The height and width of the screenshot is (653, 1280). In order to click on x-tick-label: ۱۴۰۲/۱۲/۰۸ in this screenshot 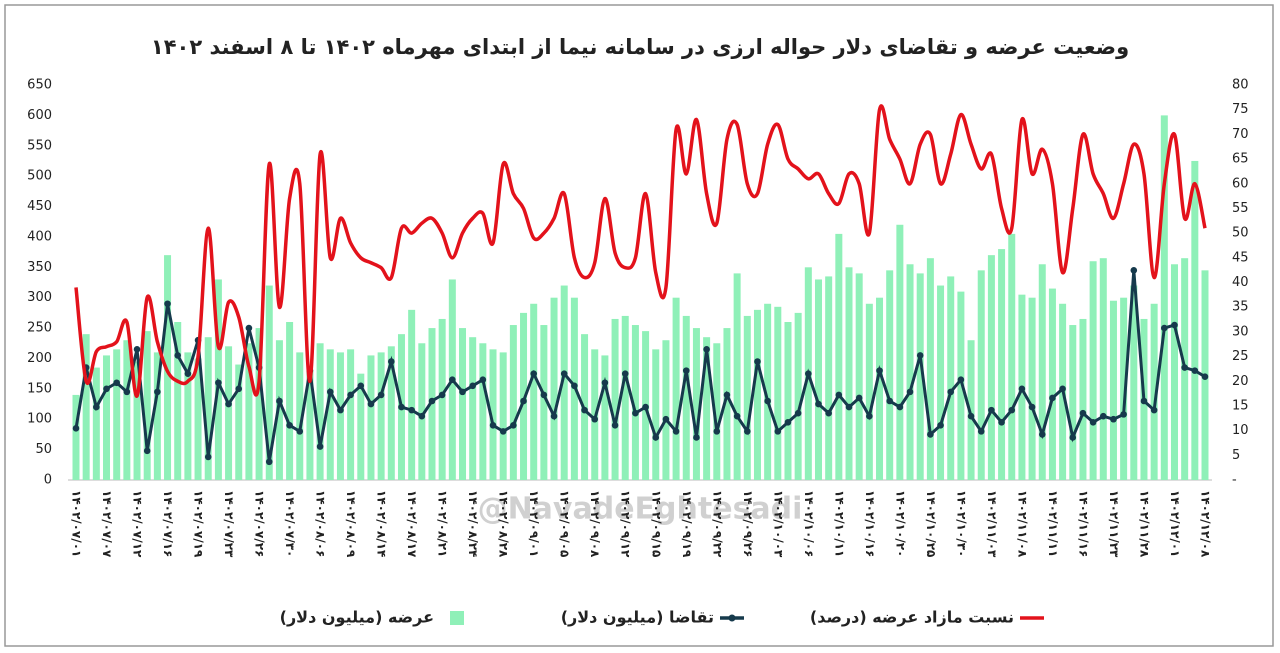, I will do `click(1206, 524)`.